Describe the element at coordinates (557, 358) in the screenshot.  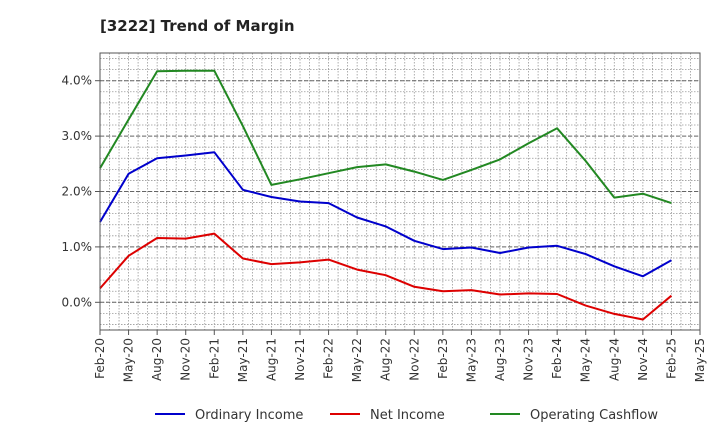
I see `x-tick-label: Feb-24` at that location.